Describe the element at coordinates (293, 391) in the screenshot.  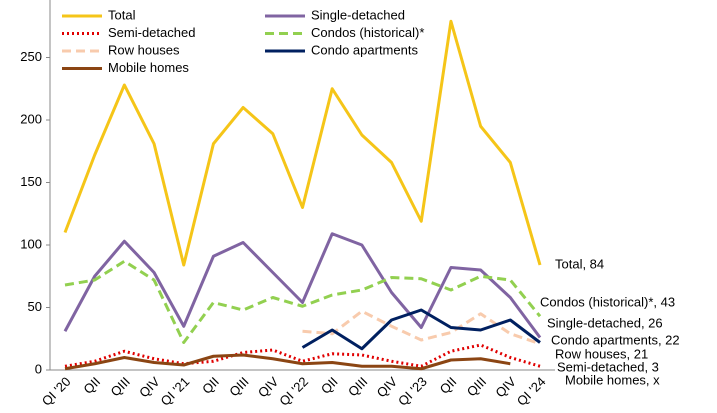
I see `x-tick-label: QI '22` at that location.